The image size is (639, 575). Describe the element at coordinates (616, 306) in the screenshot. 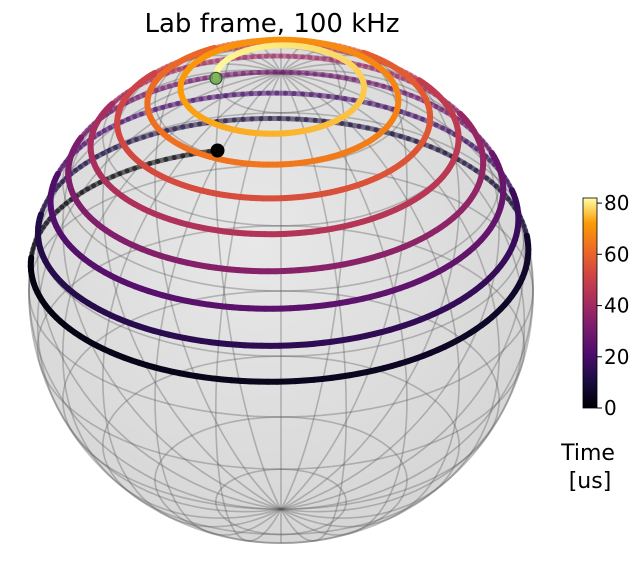

I see `colorbar-tick-label: 40` at that location.